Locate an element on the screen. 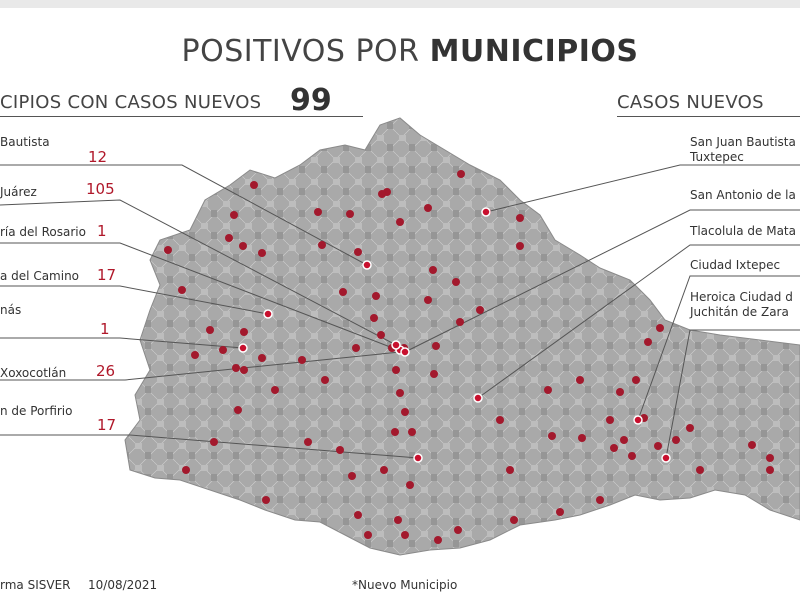  right-muni-2: San Antonio de la is located at coordinates (743, 195).